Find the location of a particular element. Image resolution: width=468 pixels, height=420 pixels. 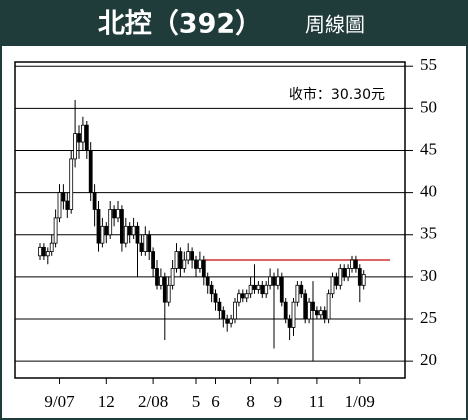

y-tick-label: 30 is located at coordinates (428, 275).